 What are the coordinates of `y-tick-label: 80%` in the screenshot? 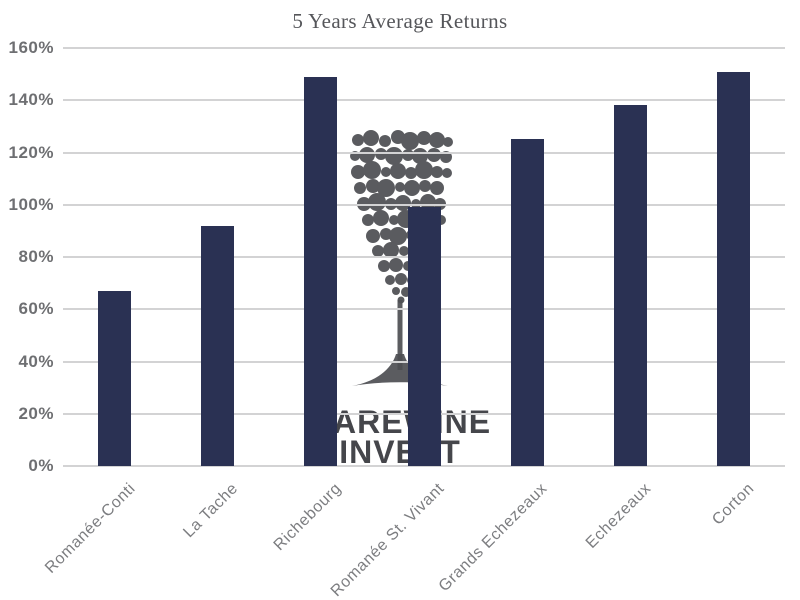 It's located at (36, 256).